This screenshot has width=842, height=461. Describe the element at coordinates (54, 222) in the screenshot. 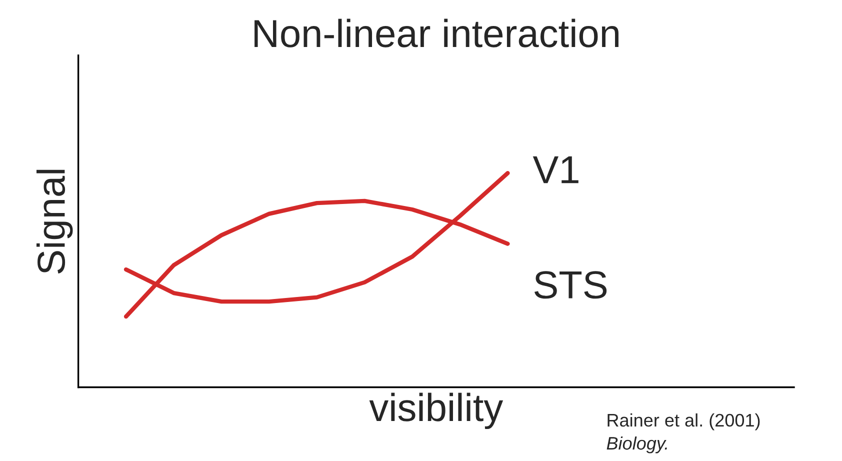

I see `y-axis-title: Signal` at that location.